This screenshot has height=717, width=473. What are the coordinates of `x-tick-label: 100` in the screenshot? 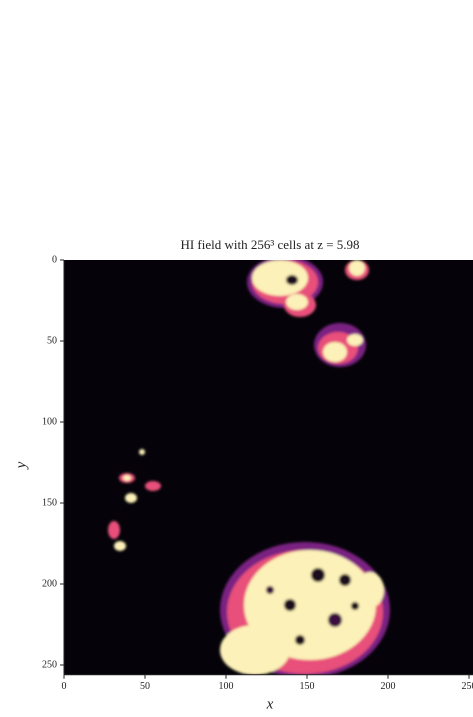 It's located at (226, 686).